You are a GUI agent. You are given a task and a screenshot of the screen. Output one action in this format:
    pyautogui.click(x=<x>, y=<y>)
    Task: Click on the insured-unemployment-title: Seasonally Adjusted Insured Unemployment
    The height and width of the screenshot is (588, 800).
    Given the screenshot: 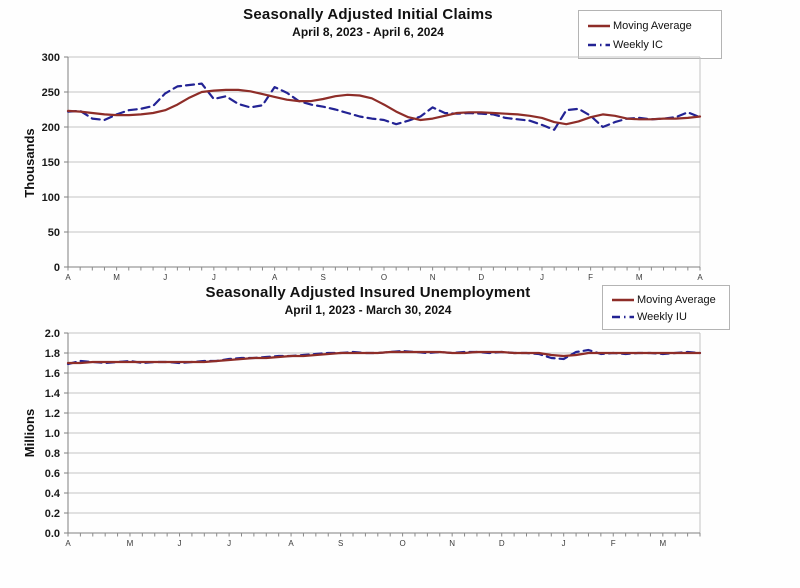 What is the action you would take?
    pyautogui.click(x=368, y=292)
    